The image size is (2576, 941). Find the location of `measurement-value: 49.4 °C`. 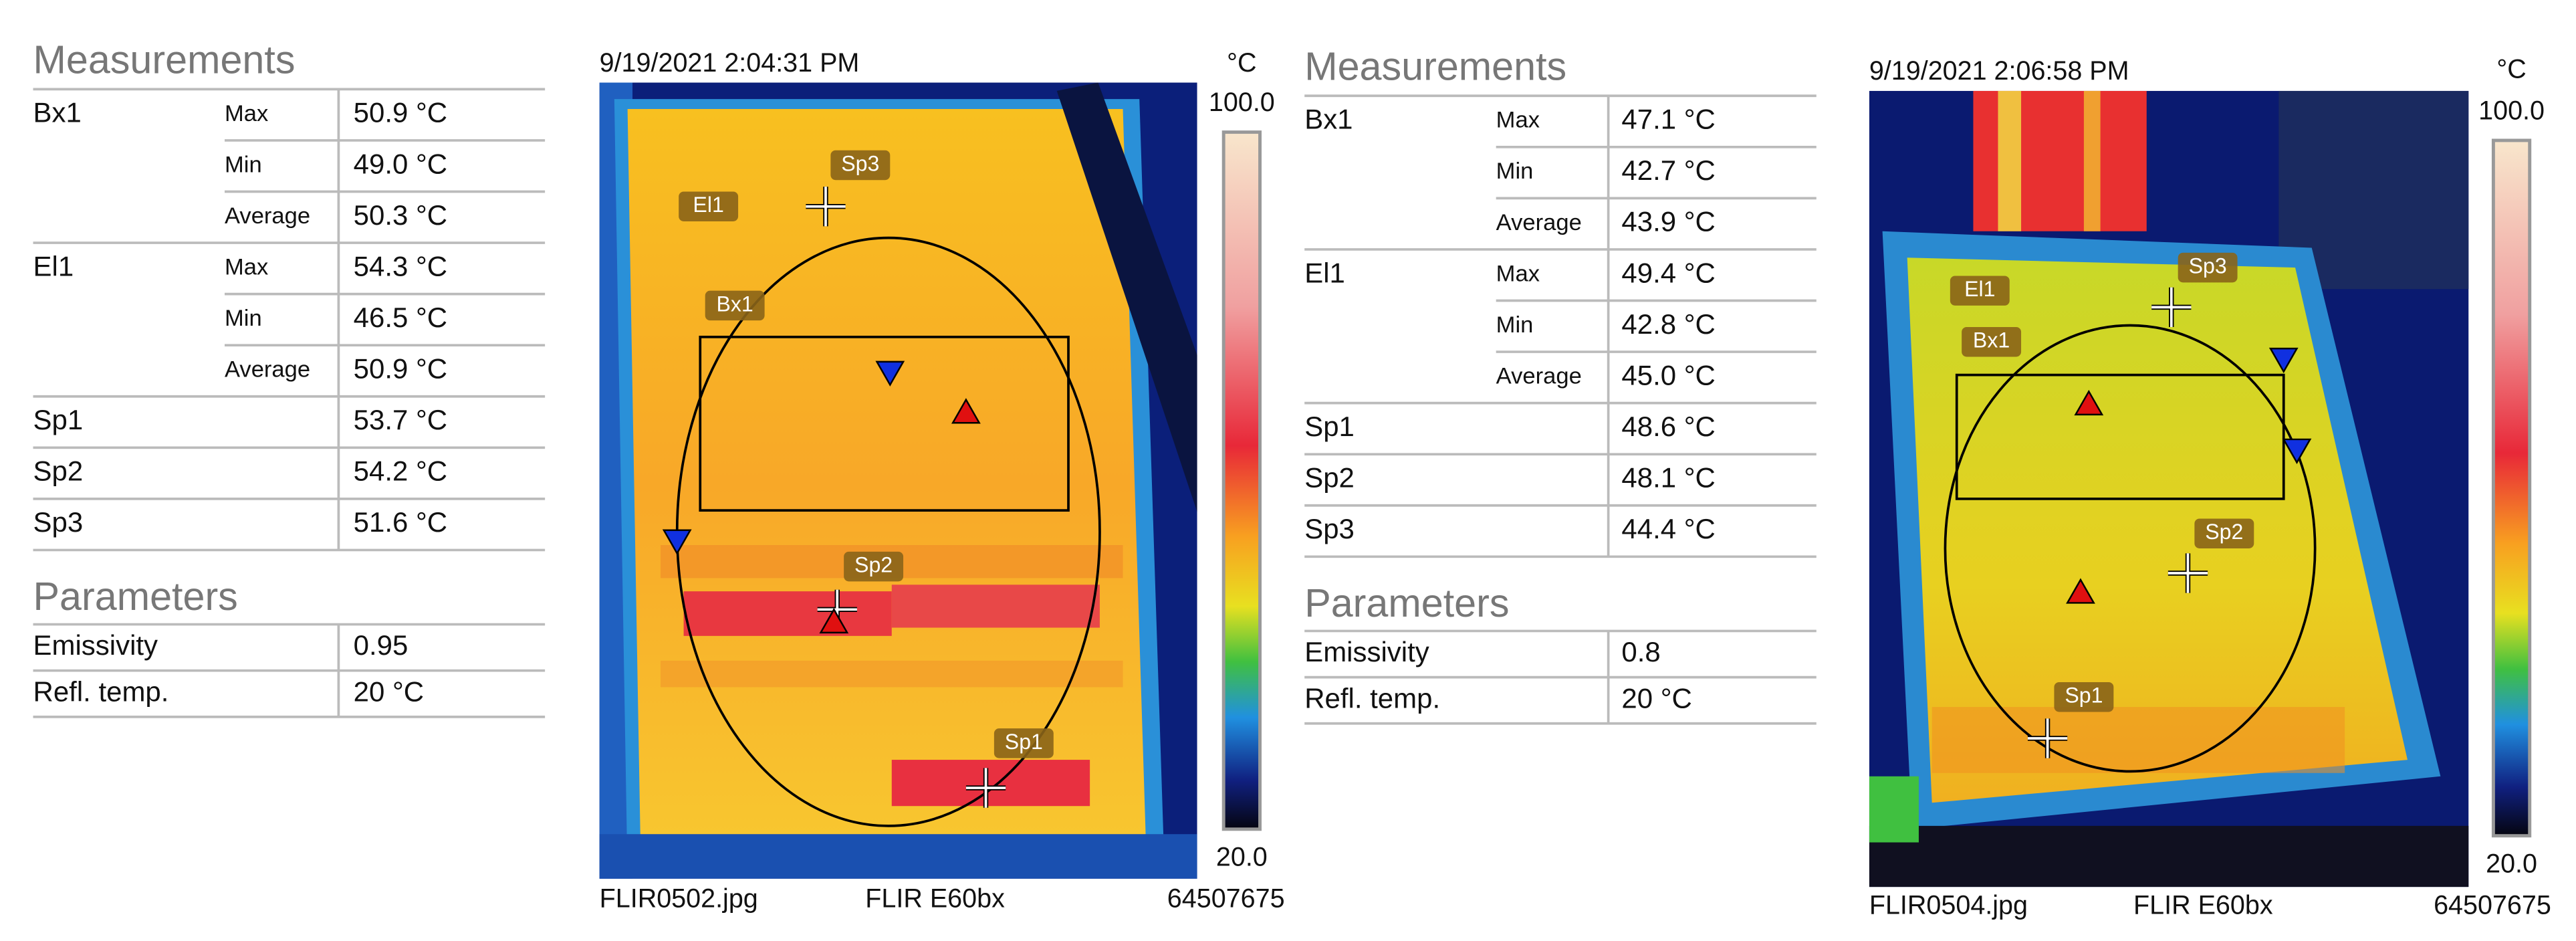

measurement-value: 49.4 °C is located at coordinates (1668, 272).